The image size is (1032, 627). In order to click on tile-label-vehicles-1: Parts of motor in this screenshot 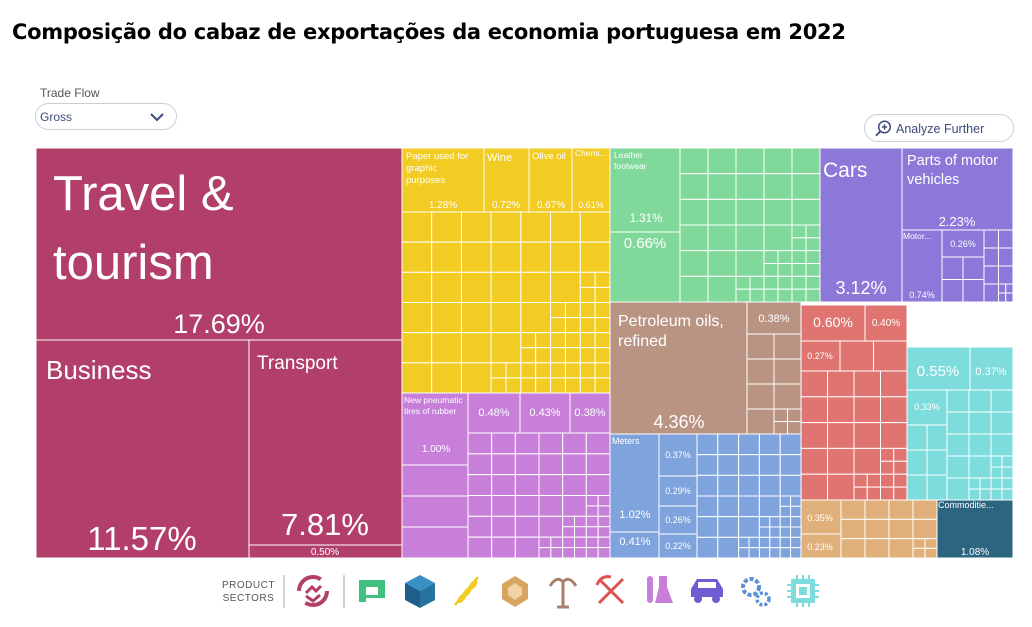, I will do `click(952, 161)`.